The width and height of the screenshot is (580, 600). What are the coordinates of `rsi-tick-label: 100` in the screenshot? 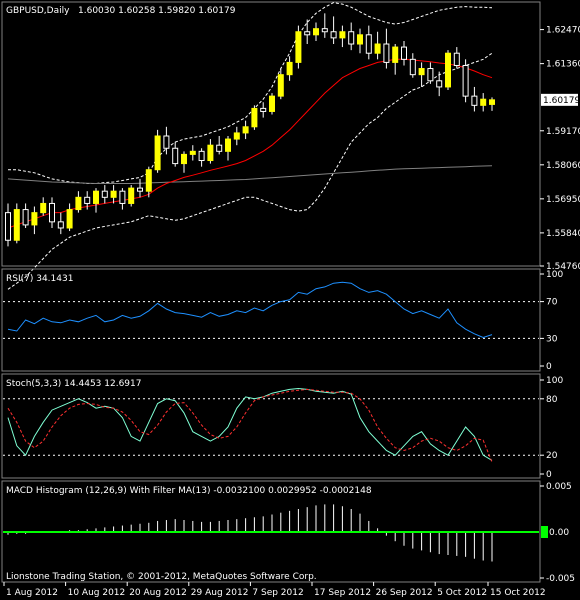 It's located at (554, 275).